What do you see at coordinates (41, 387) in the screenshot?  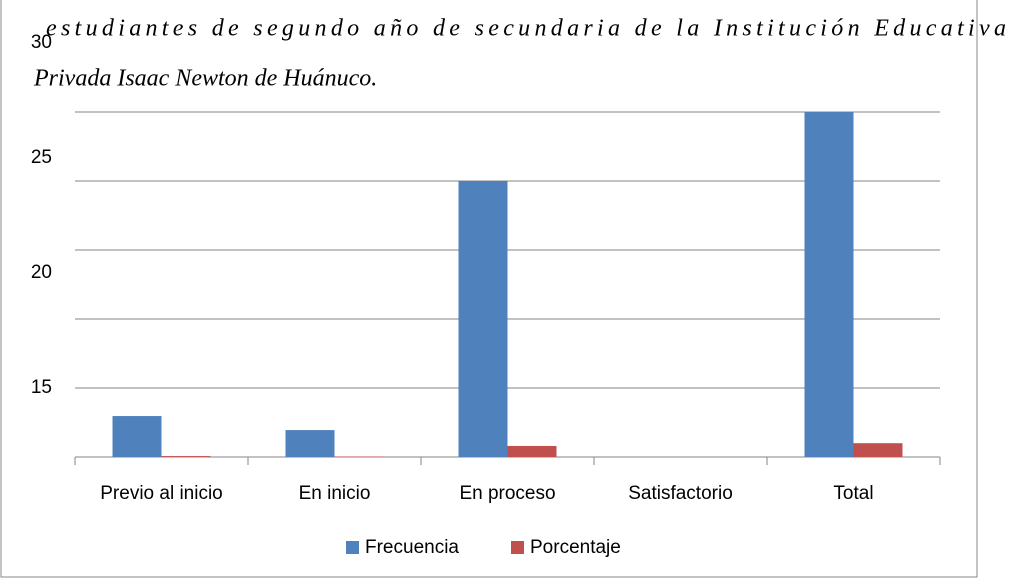 I see `y-tick-label: 15` at bounding box center [41, 387].